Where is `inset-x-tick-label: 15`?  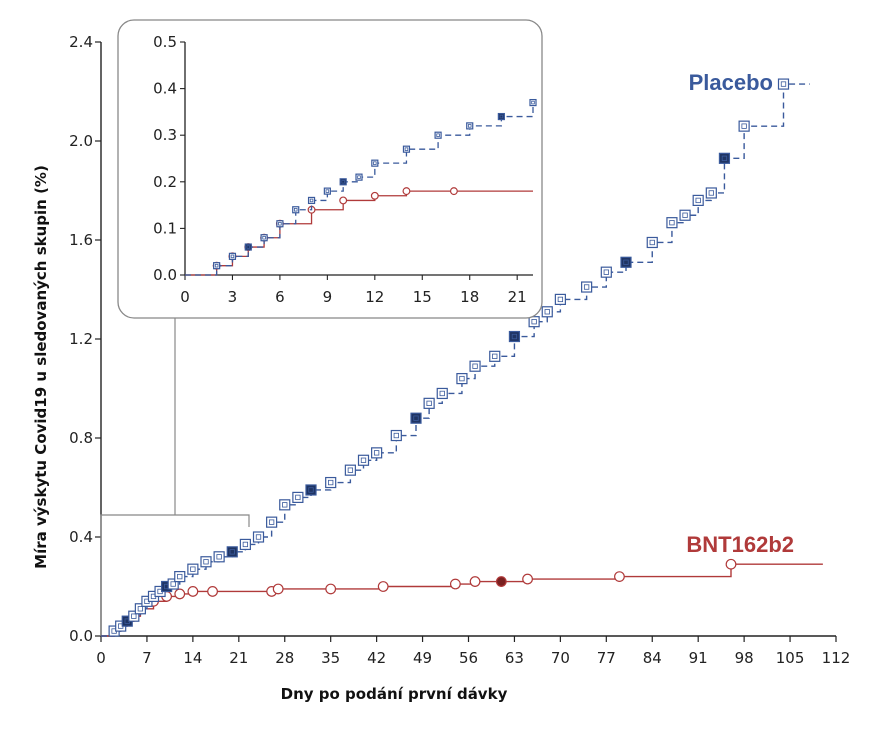 inset-x-tick-label: 15 is located at coordinates (422, 297).